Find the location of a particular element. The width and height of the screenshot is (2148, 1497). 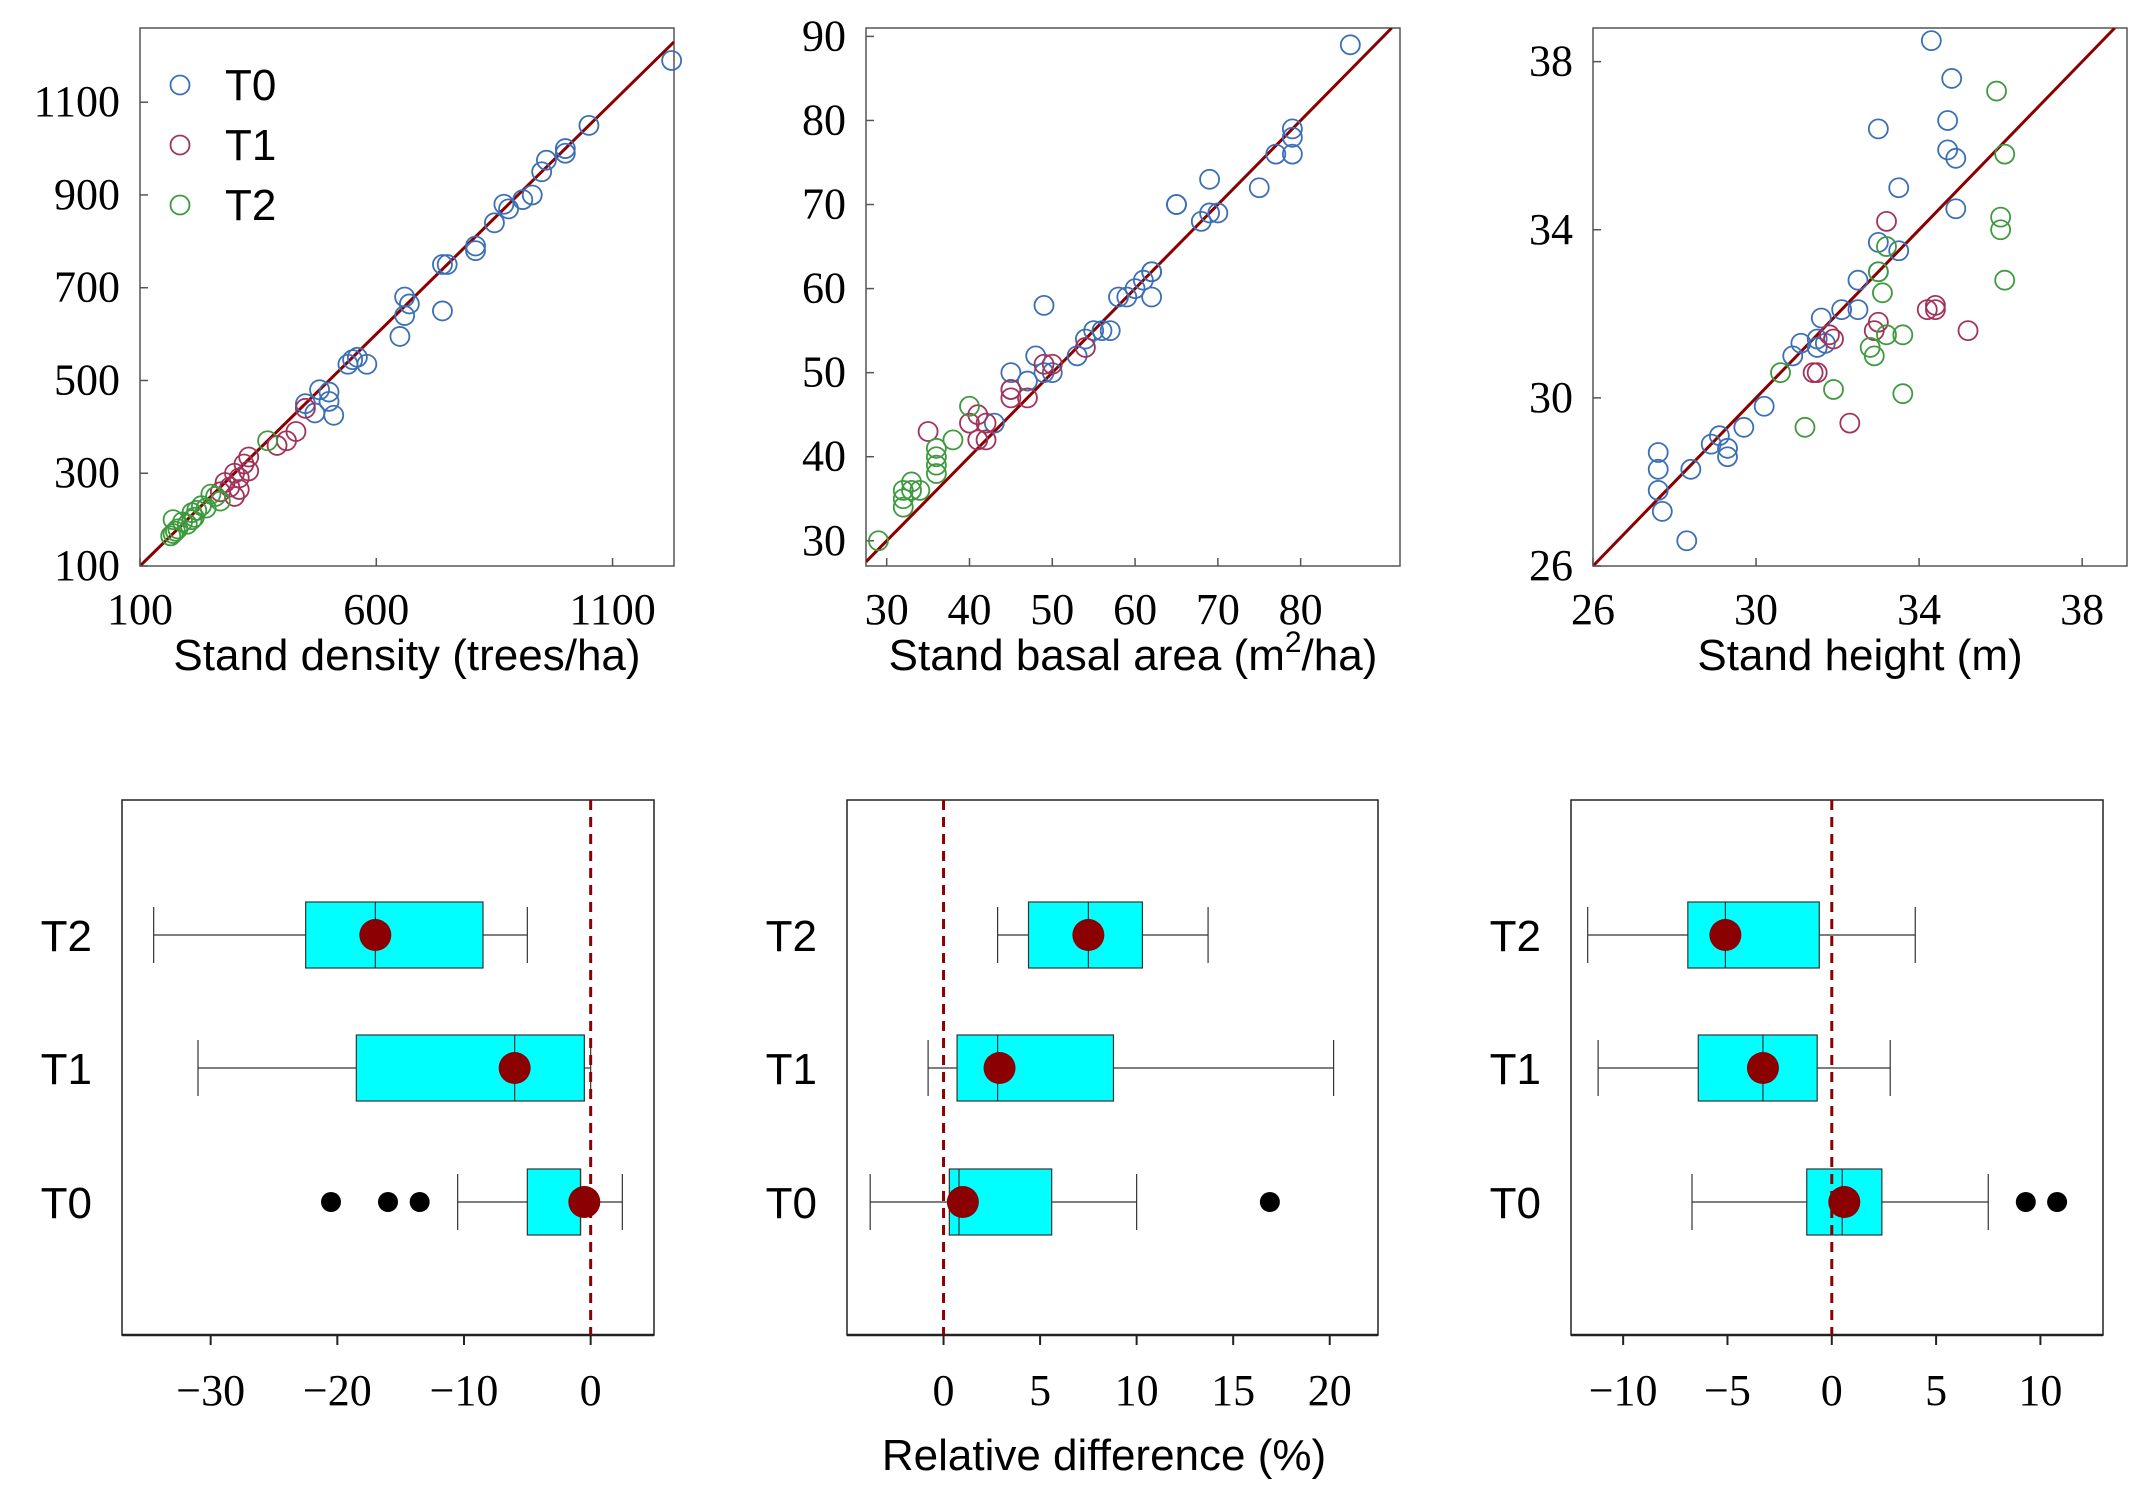

x-tick-label: 80 is located at coordinates (1301, 609).